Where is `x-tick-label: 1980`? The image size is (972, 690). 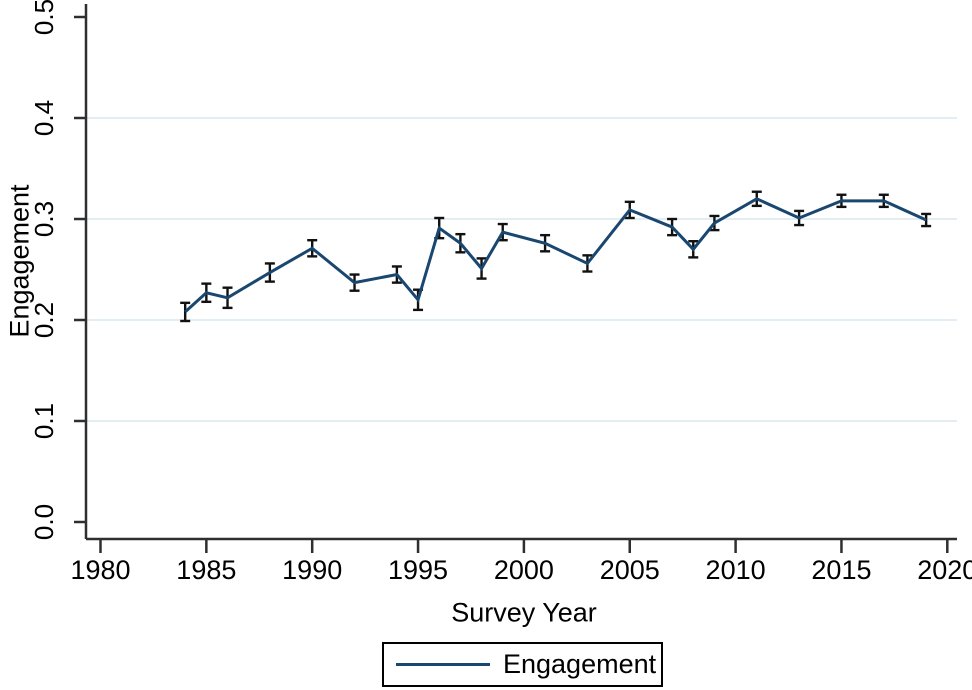 x-tick-label: 1980 is located at coordinates (100, 570).